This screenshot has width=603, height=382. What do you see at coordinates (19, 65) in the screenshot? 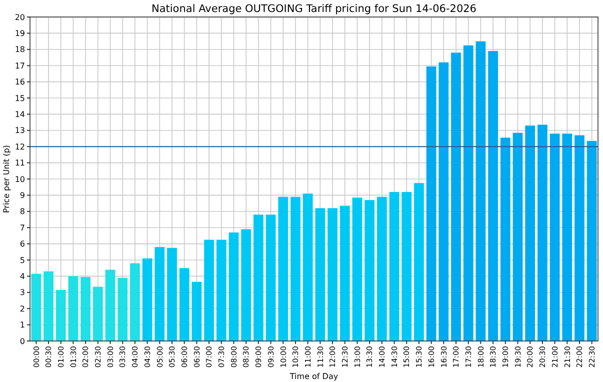
I see `y-tick-label: 17` at bounding box center [19, 65].